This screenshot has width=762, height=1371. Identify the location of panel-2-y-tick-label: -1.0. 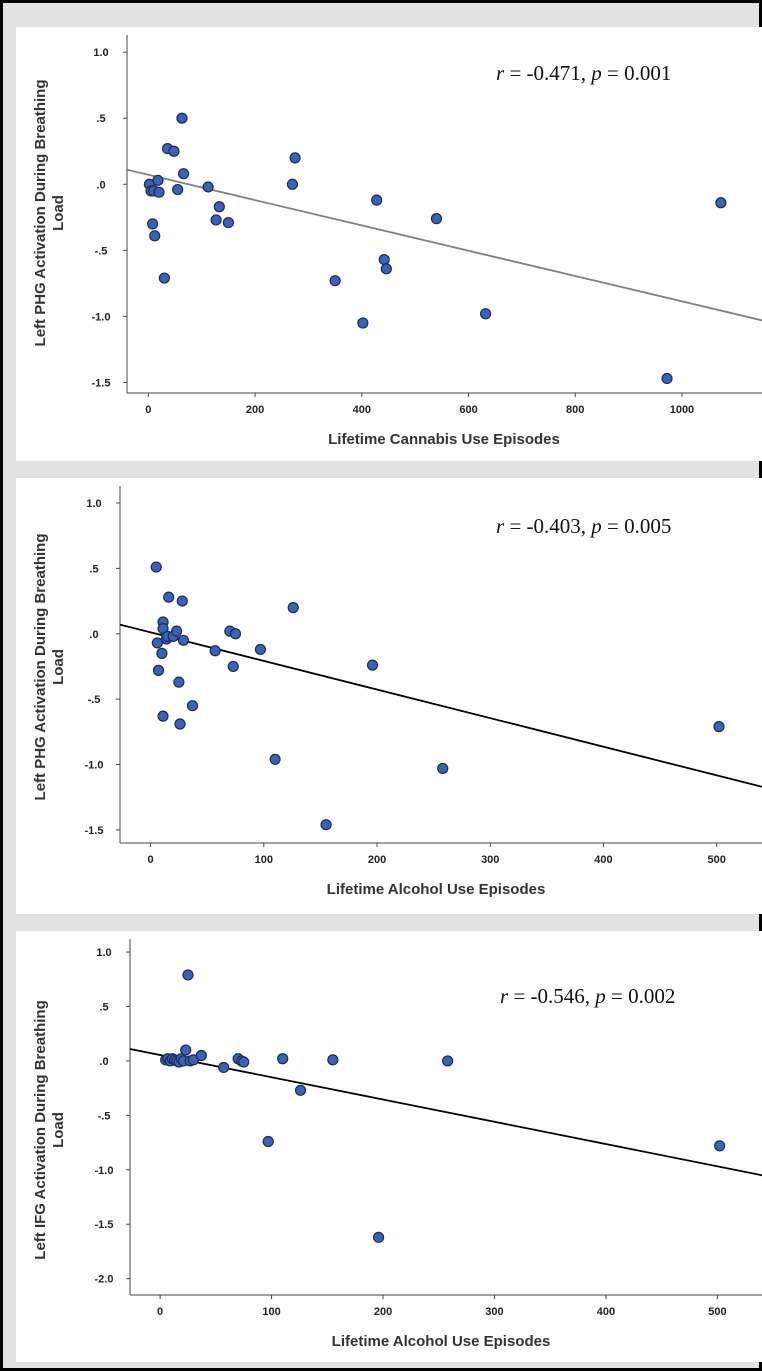
(94, 766).